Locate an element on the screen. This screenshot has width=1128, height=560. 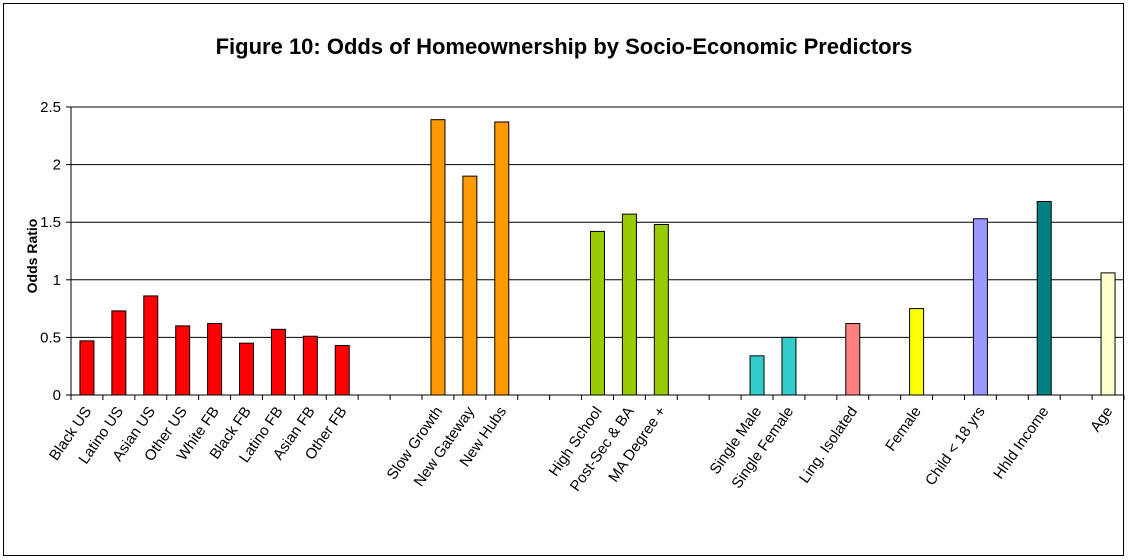
y-tick-label: 2 is located at coordinates (57, 165).